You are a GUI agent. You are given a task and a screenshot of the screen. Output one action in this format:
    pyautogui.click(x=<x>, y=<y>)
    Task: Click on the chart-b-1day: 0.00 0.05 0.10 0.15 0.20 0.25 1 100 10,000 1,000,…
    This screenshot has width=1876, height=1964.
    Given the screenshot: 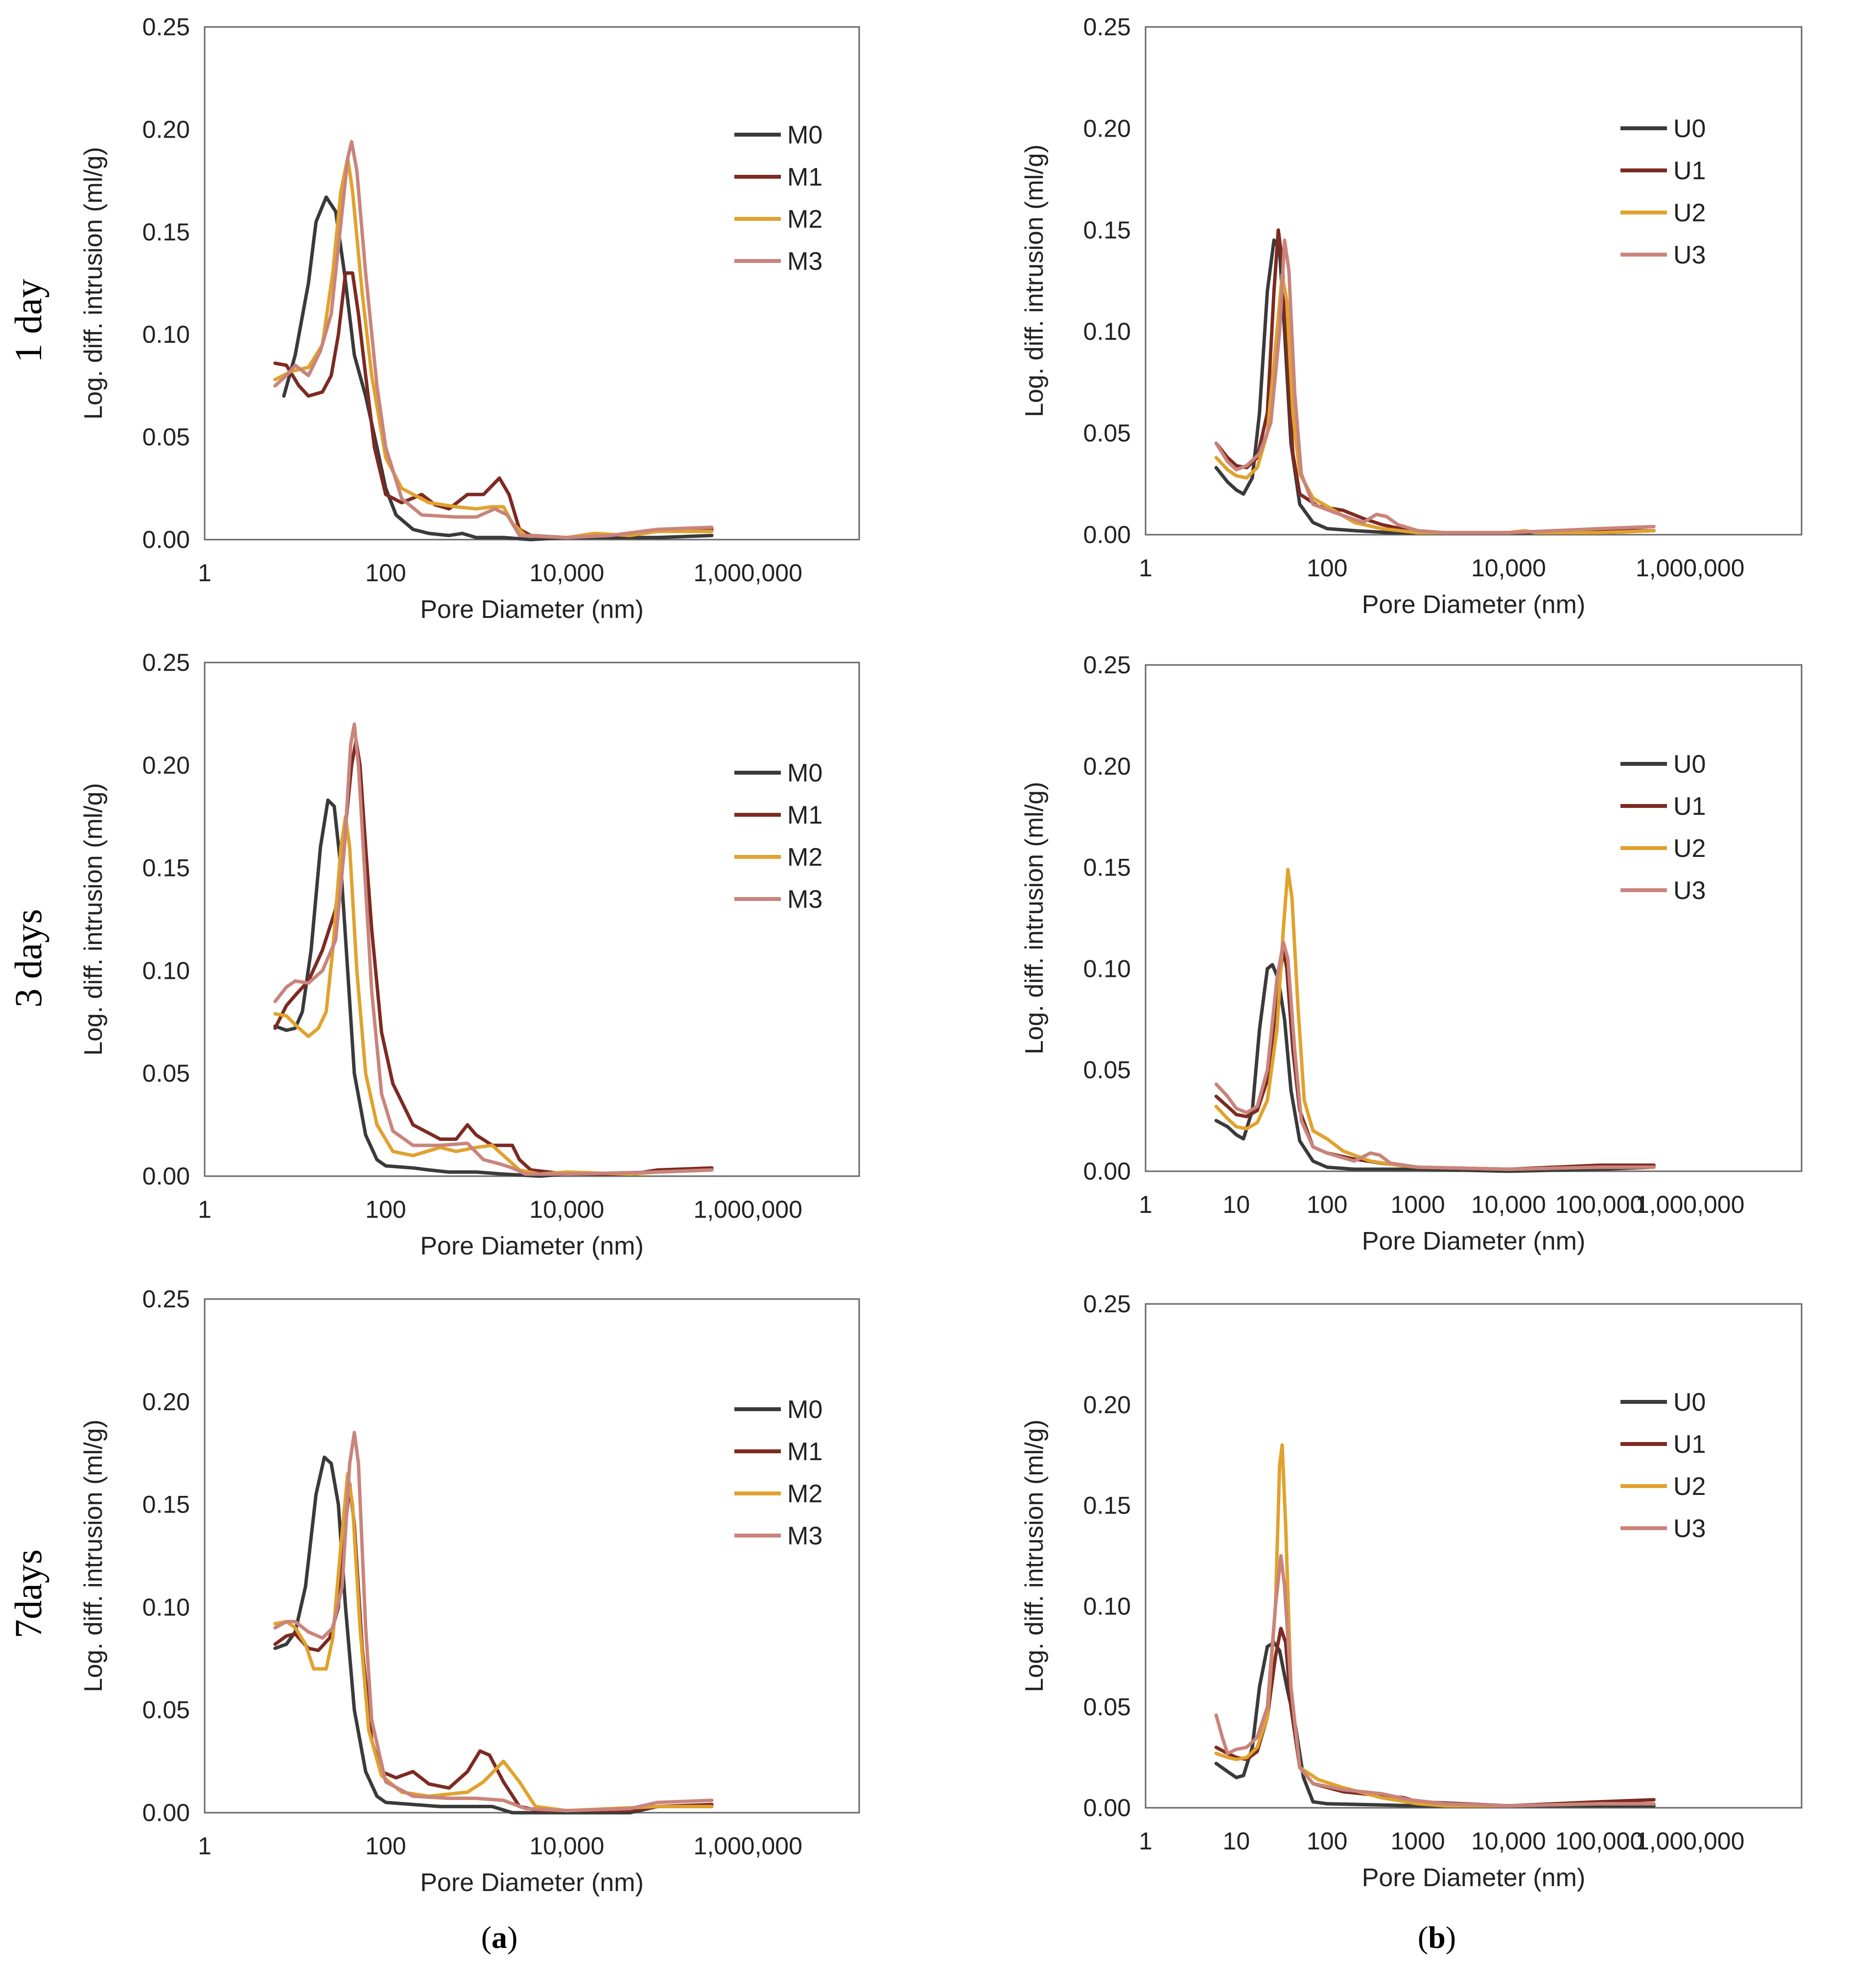 What is the action you would take?
    pyautogui.click(x=1411, y=316)
    